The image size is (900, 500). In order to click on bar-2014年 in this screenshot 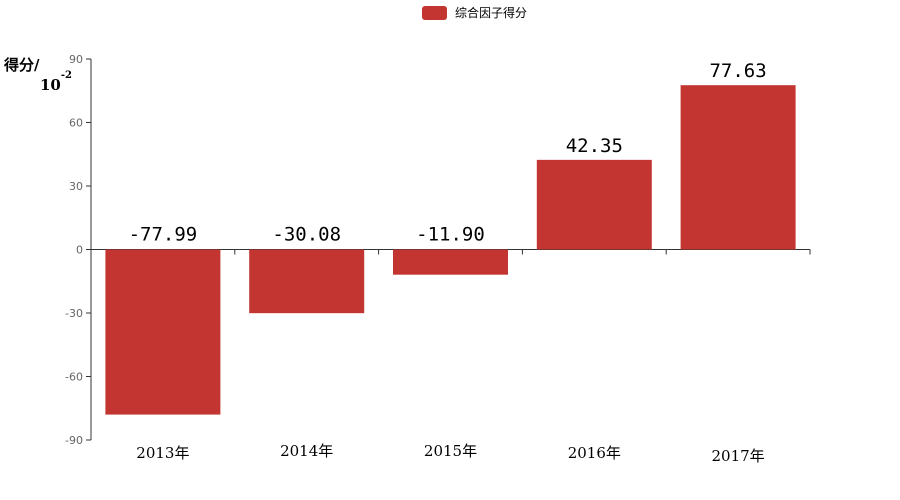, I will do `click(307, 281)`.